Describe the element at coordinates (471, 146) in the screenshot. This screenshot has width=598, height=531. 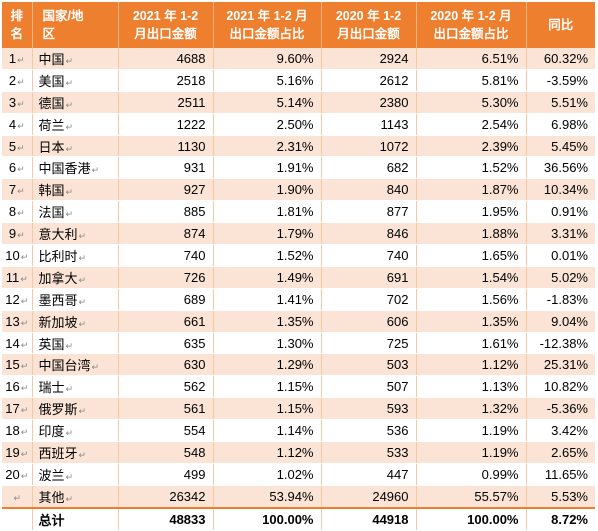
I see `cell-share-2020: 2.39%` at that location.